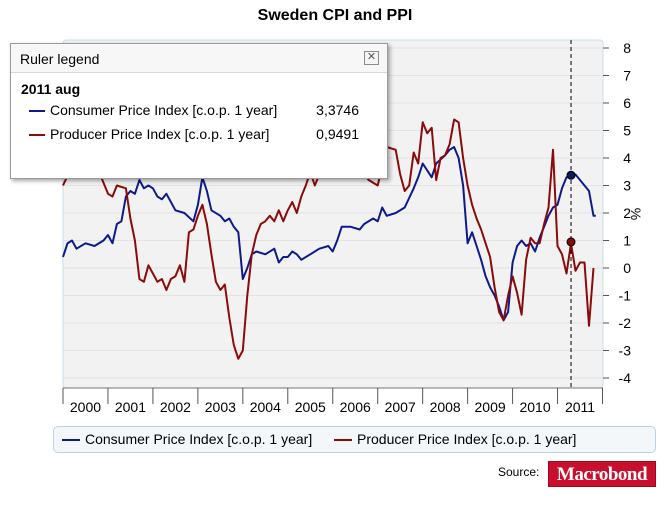 This screenshot has height=505, width=670. Describe the element at coordinates (160, 134) in the screenshot. I see `ruler-legend-row-name: Producer Price Index [c.o.p. 1 year]` at that location.